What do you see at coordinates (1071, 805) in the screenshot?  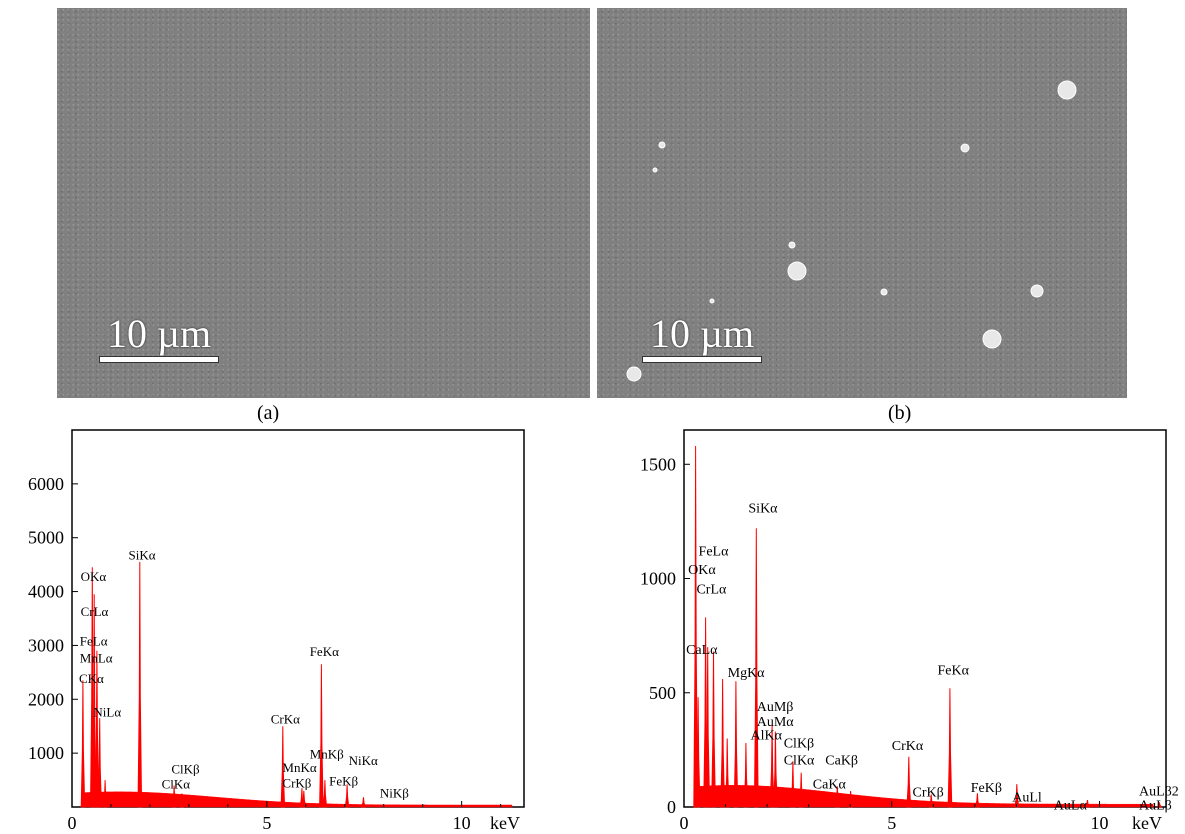 I see `peak-label: AuLα` at bounding box center [1071, 805].